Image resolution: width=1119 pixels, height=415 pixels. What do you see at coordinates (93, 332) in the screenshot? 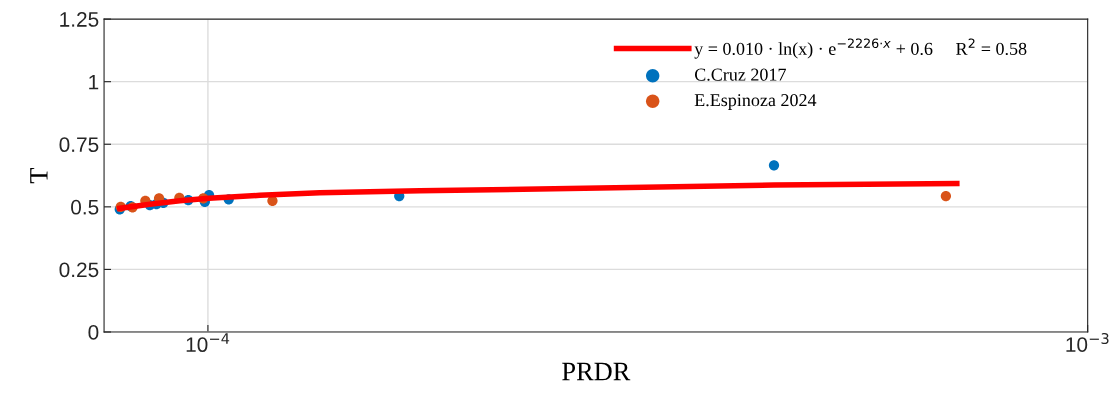
I see `y-tick-label: 0` at bounding box center [93, 332].